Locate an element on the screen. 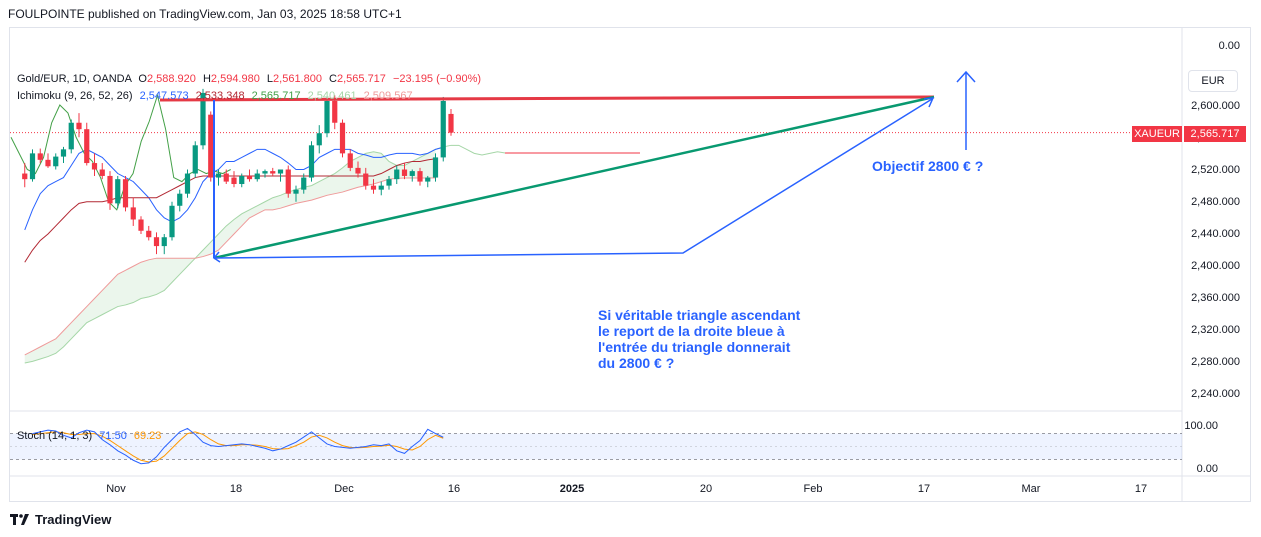 This screenshot has height=537, width=1261. span-b-line is located at coordinates (230, 266).